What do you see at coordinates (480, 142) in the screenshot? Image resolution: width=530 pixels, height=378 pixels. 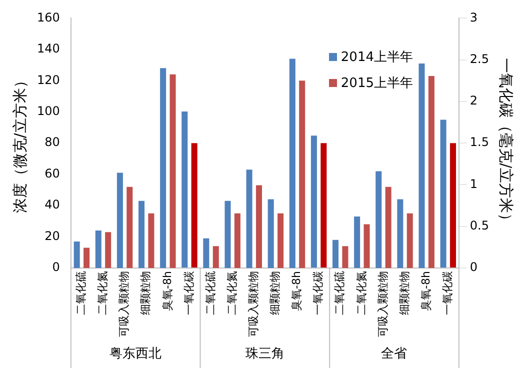 I see `y2-tick-label: 1.5` at bounding box center [480, 142].